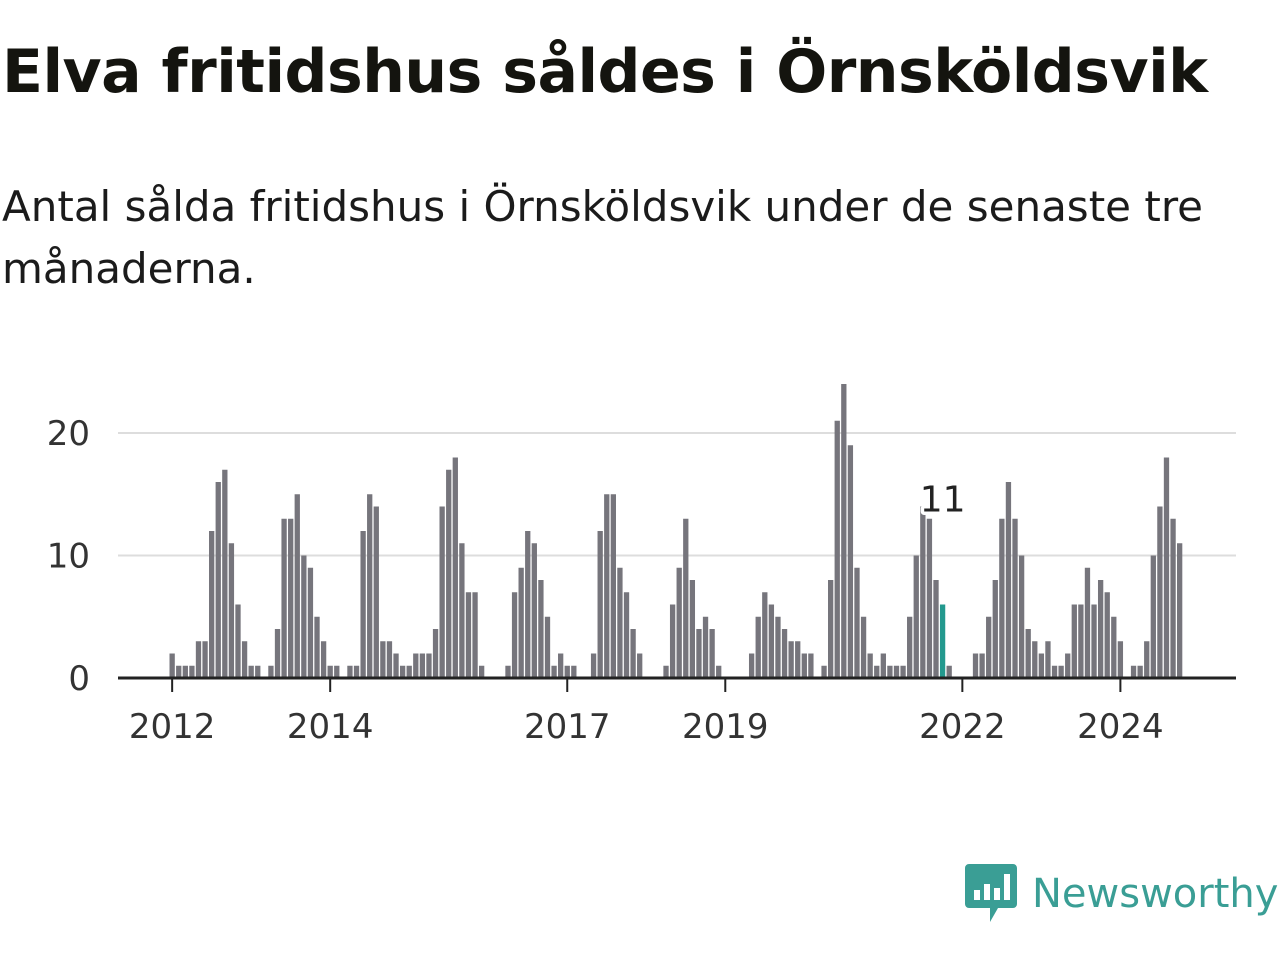  Describe the element at coordinates (677, 684) in the screenshot. I see `x-axis` at that location.